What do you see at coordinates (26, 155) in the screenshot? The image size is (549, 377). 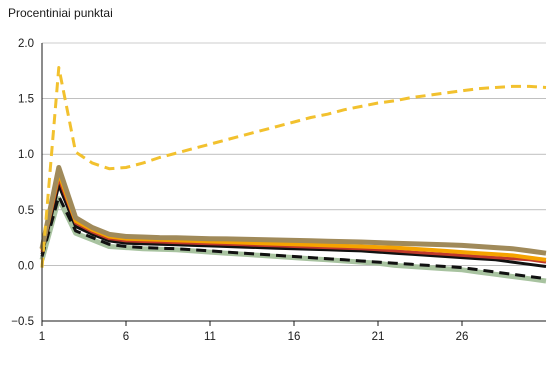 I see `y-tick-label: 1.0` at bounding box center [26, 155].